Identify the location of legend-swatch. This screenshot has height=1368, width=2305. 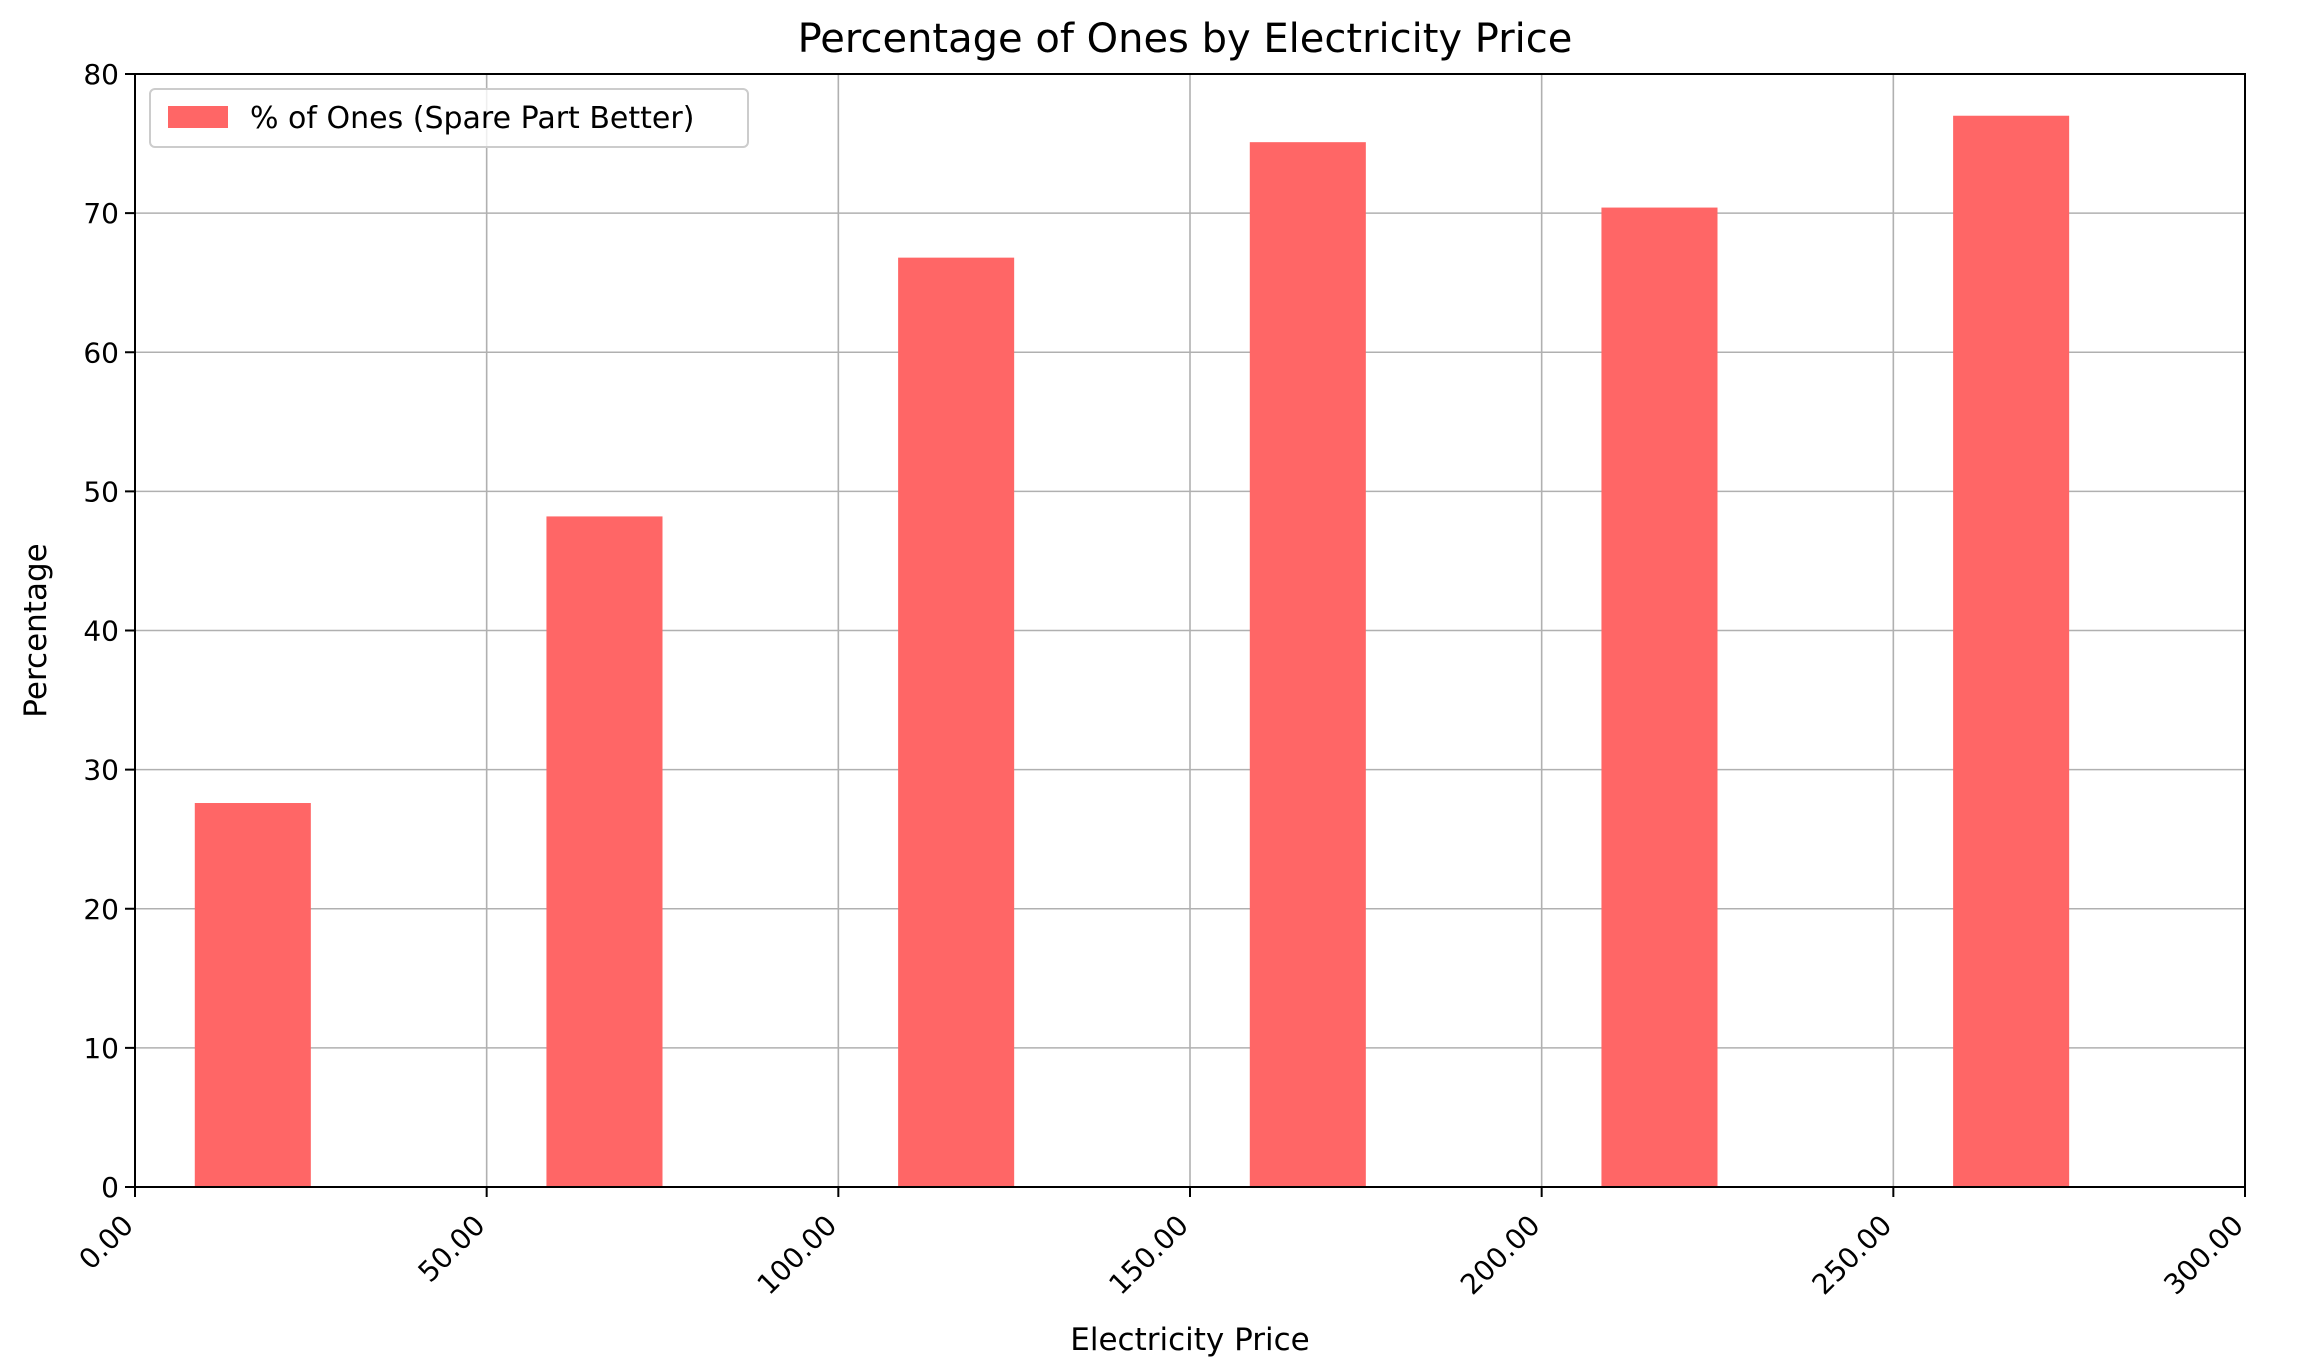
(198, 117).